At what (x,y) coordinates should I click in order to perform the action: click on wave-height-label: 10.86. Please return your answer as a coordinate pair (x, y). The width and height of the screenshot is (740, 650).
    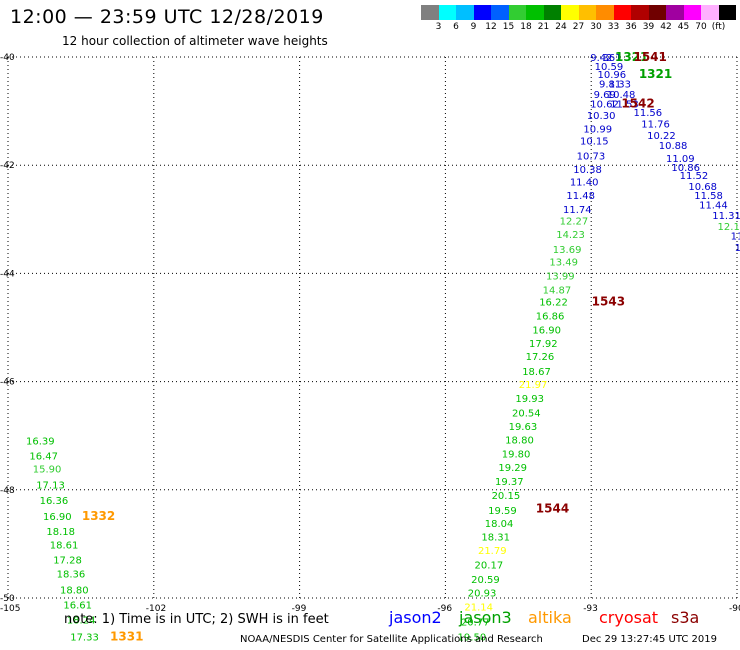
    Looking at the image, I should click on (685, 168).